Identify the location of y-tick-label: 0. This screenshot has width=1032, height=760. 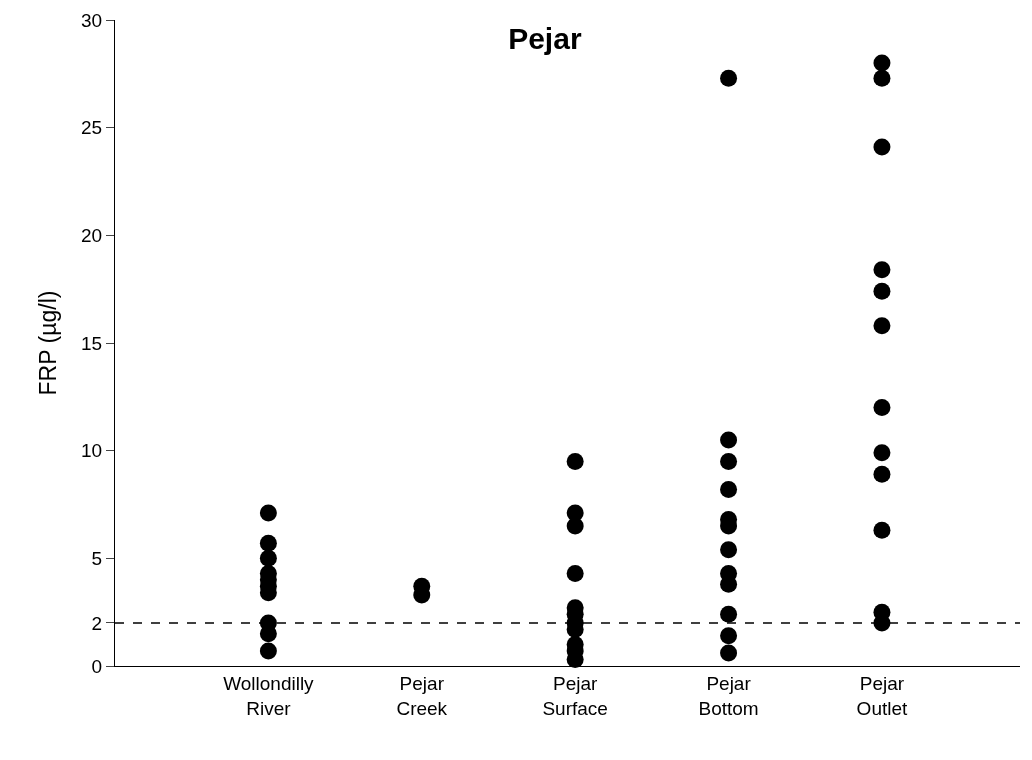
(97, 666).